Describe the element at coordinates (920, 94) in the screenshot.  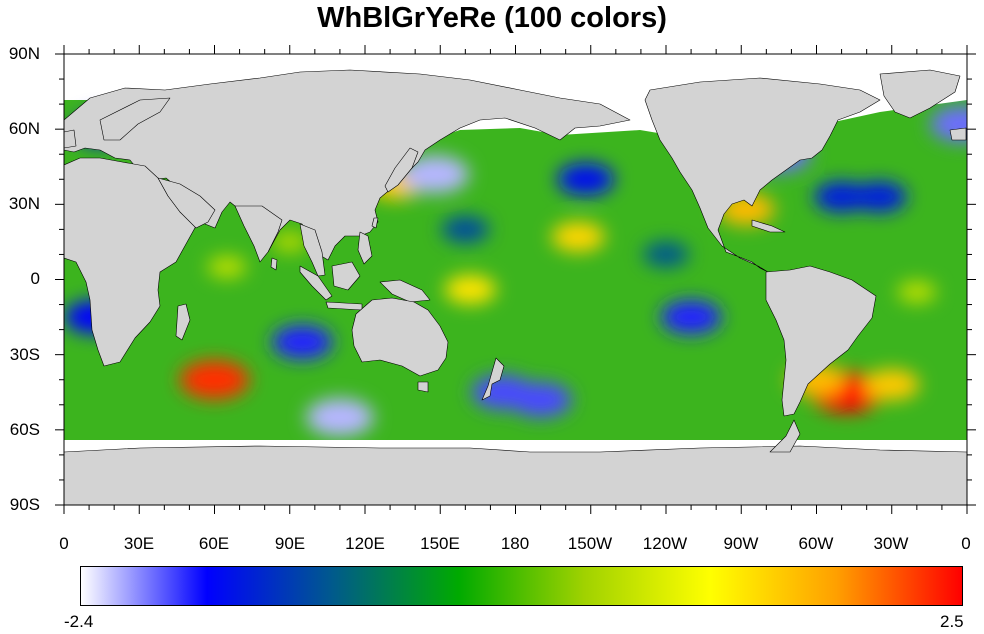
I see `land-greenland` at that location.